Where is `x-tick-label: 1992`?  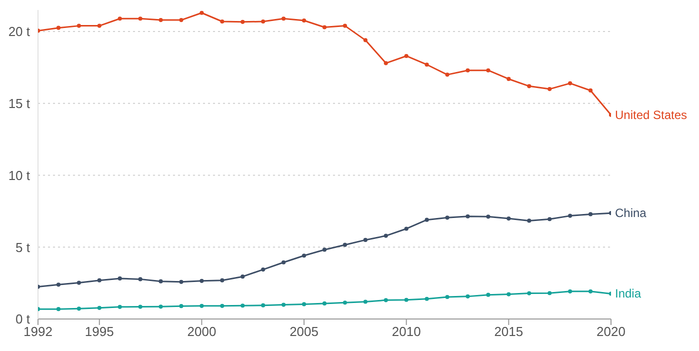 x-tick-label: 1992 is located at coordinates (38, 332).